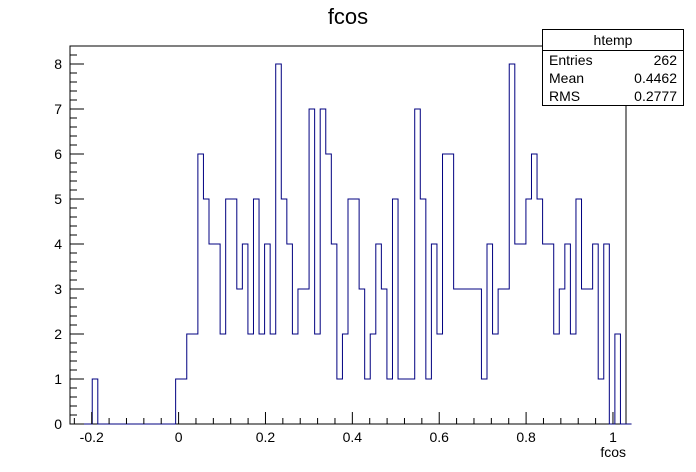 The height and width of the screenshot is (472, 696). What do you see at coordinates (58, 64) in the screenshot?
I see `y-tick-label: 8` at bounding box center [58, 64].